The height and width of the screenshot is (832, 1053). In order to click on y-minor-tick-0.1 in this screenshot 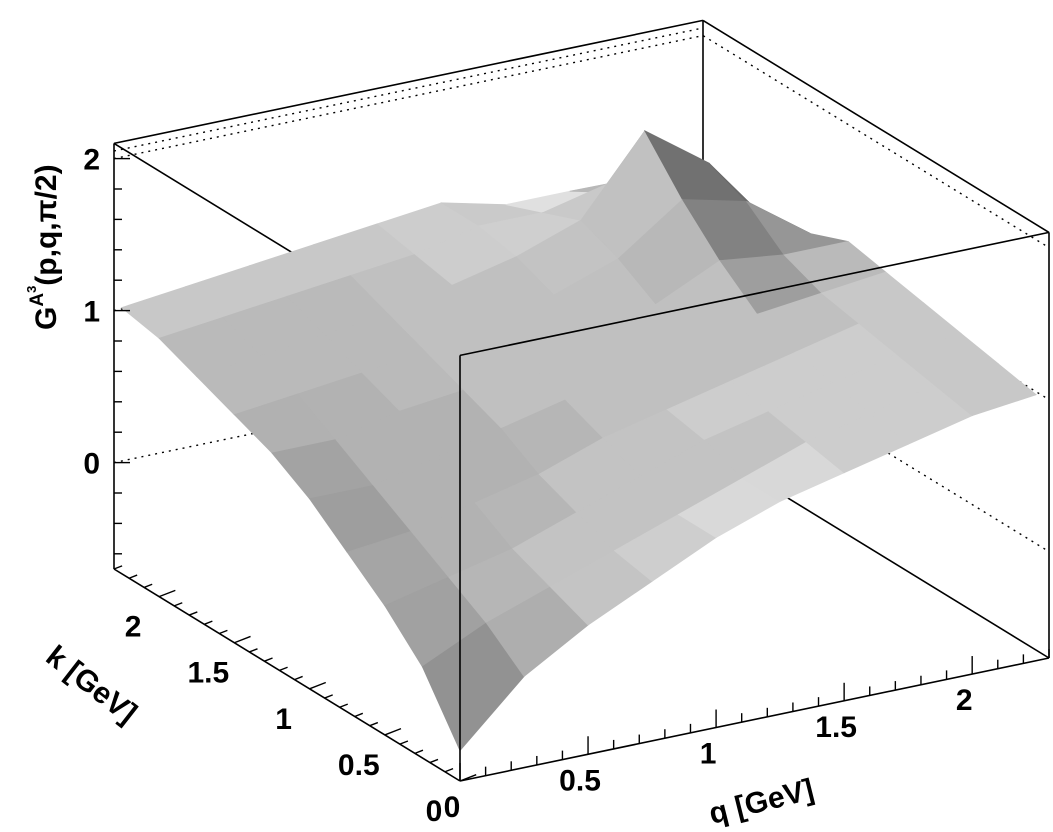, I will do `click(449, 770)`.